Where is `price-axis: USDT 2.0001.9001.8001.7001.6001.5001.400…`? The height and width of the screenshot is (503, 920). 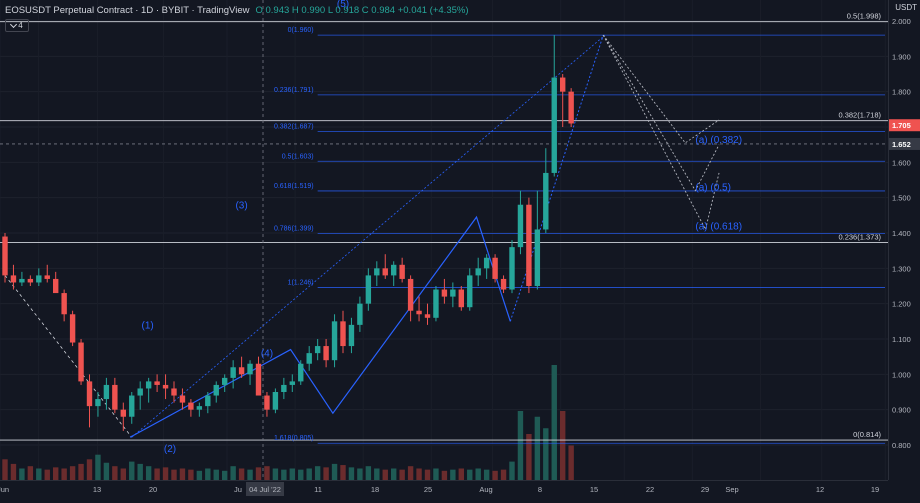
price-axis: USDT 2.0001.9001.8001.7001.6001.5001.400… is located at coordinates (904, 240).